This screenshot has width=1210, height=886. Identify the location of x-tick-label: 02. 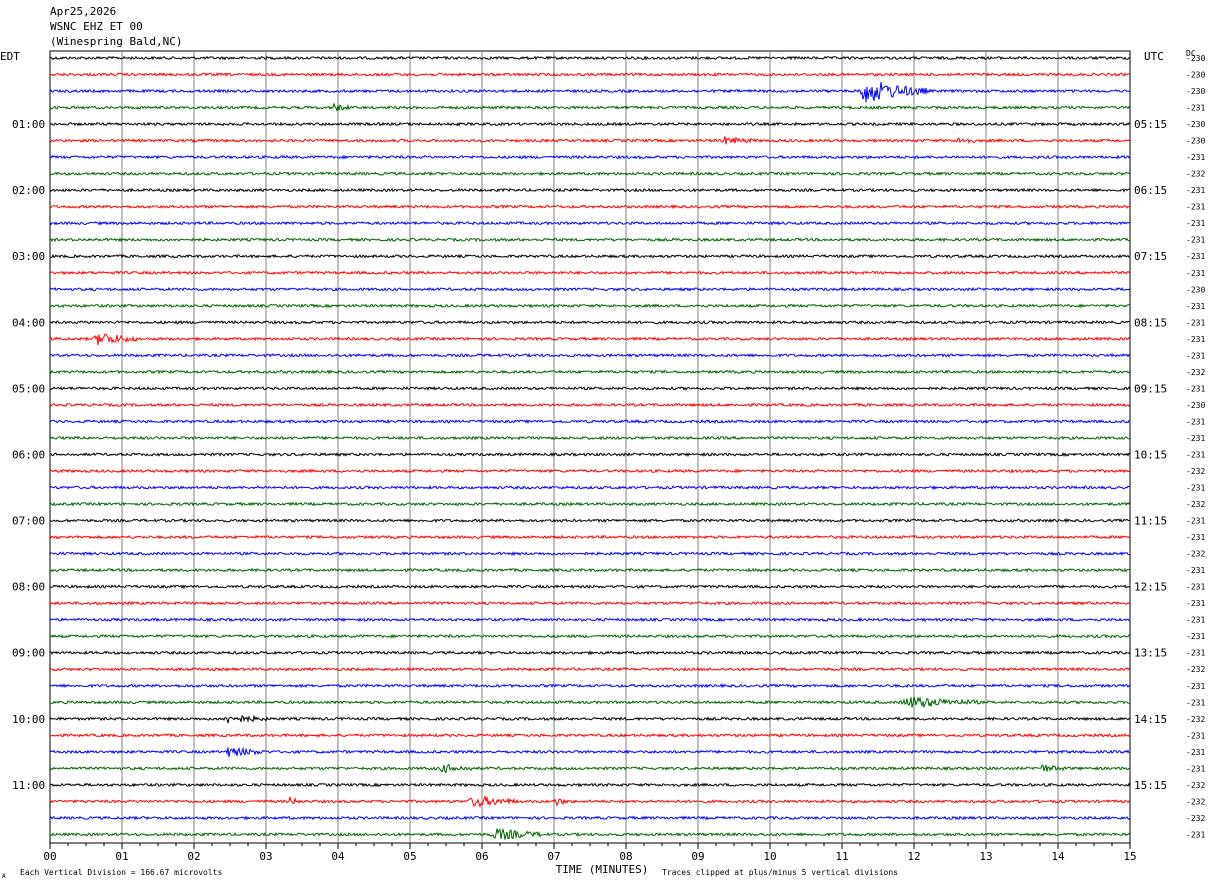
(193, 856).